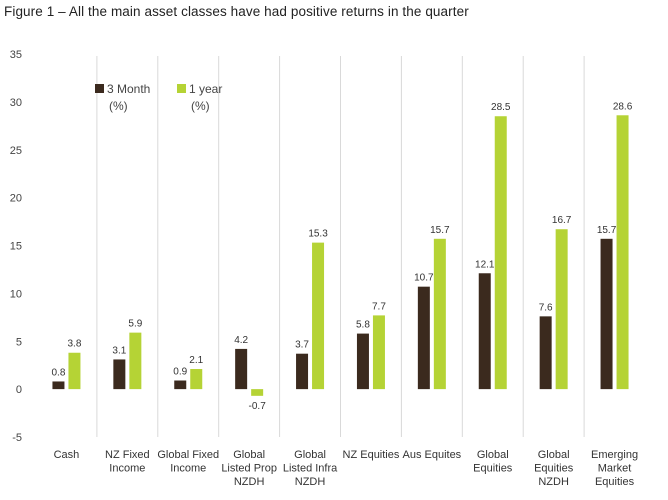 The height and width of the screenshot is (500, 668). Describe the element at coordinates (67, 455) in the screenshot. I see `category-label: Cash` at that location.